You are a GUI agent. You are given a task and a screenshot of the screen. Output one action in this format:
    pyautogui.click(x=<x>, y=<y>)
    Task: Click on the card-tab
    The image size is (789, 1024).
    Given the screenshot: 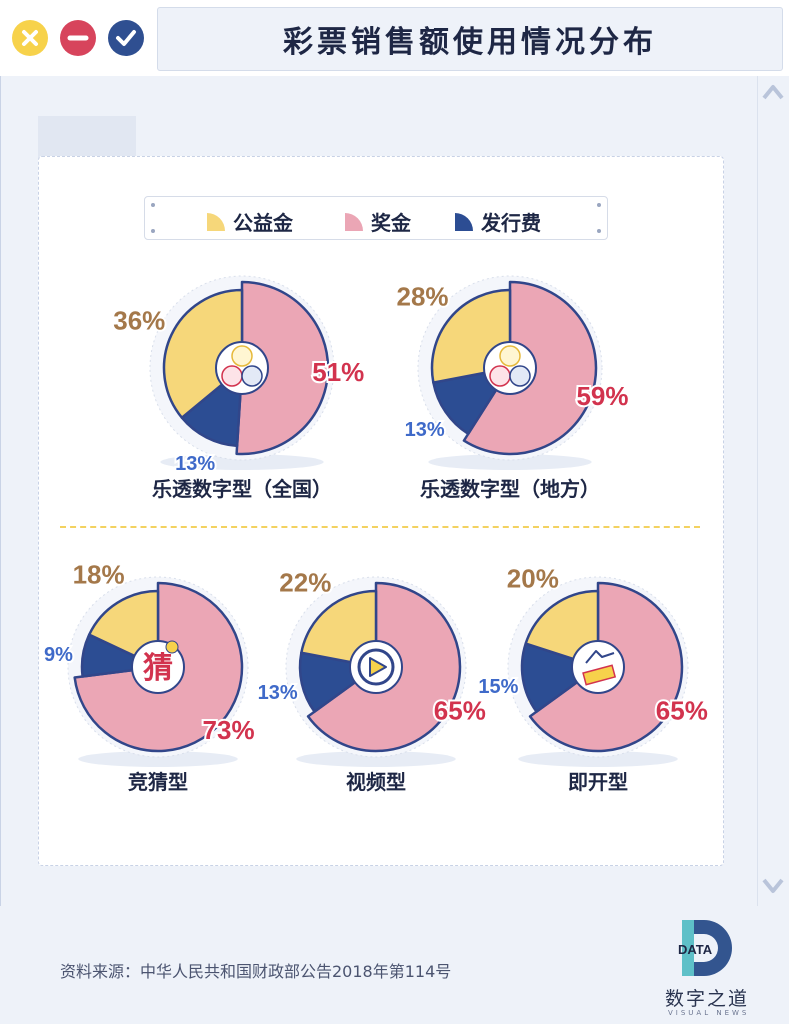 What is the action you would take?
    pyautogui.click(x=87, y=137)
    